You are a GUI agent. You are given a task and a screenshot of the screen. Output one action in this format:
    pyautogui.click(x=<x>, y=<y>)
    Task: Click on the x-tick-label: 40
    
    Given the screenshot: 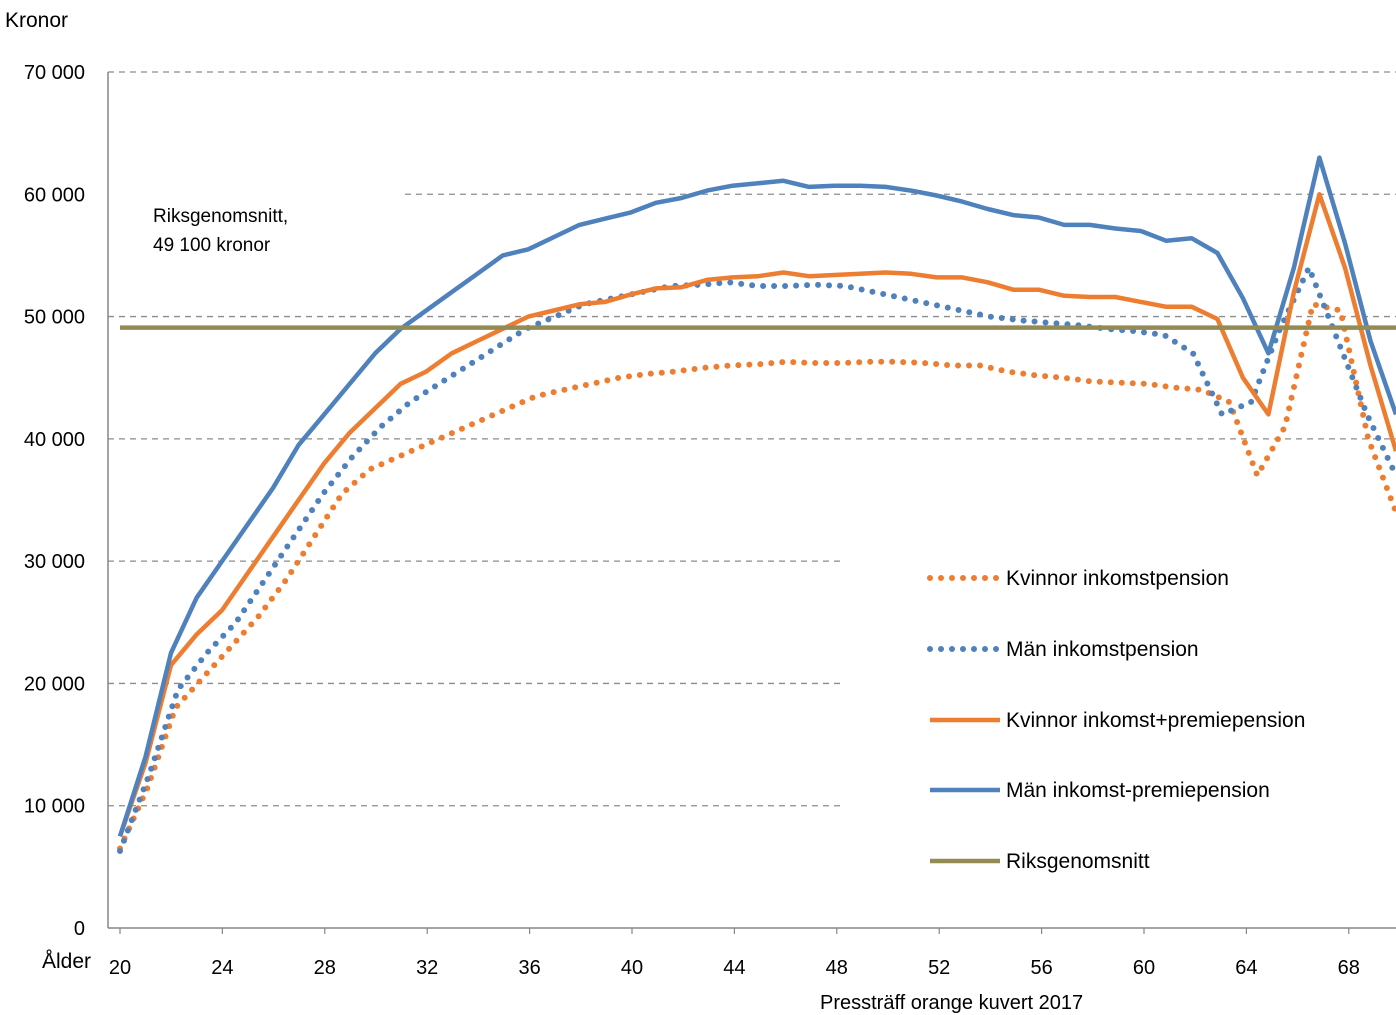 What is the action you would take?
    pyautogui.click(x=632, y=968)
    